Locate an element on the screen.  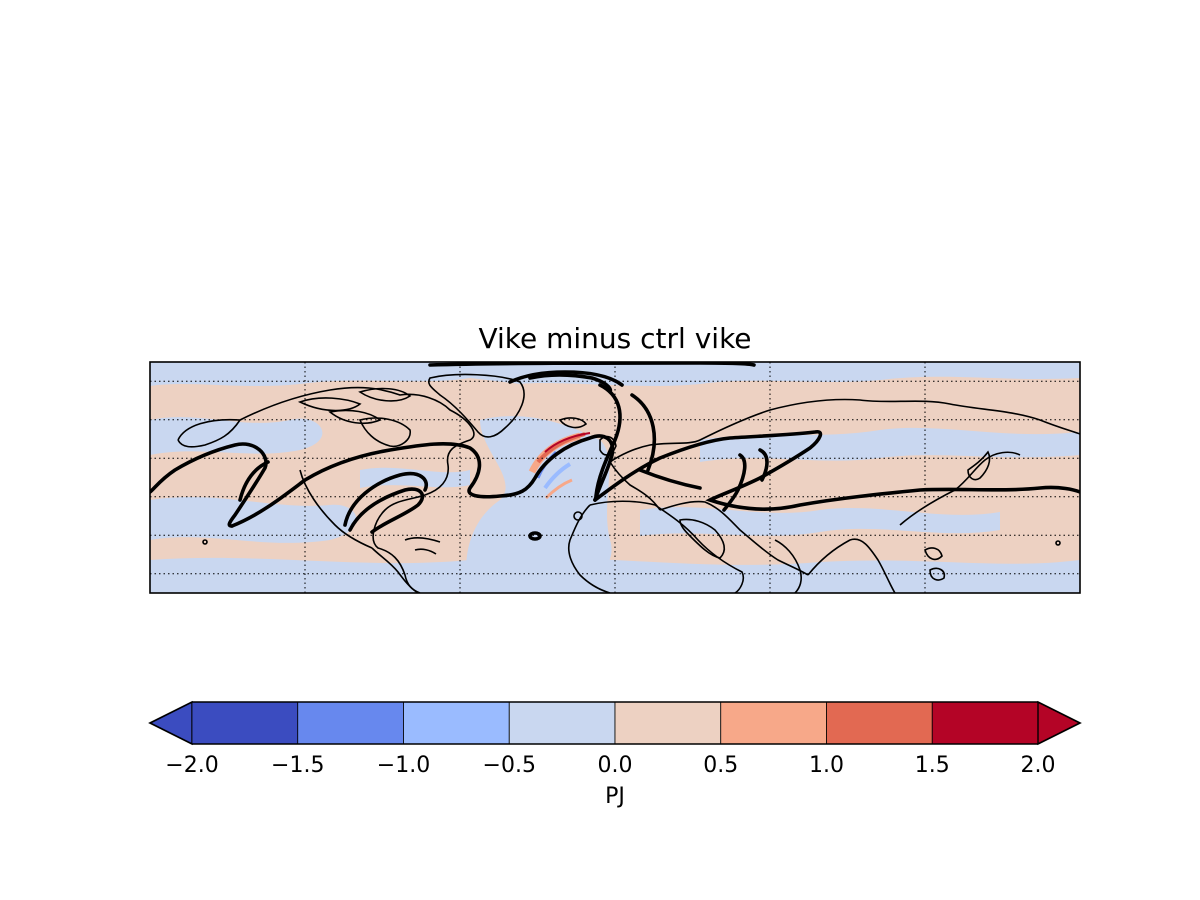
colorbar: −2.0 −1.5 −1.0 −0.5 0.0 0.5 1.0 1.5 2.0 is located at coordinates (615, 739).